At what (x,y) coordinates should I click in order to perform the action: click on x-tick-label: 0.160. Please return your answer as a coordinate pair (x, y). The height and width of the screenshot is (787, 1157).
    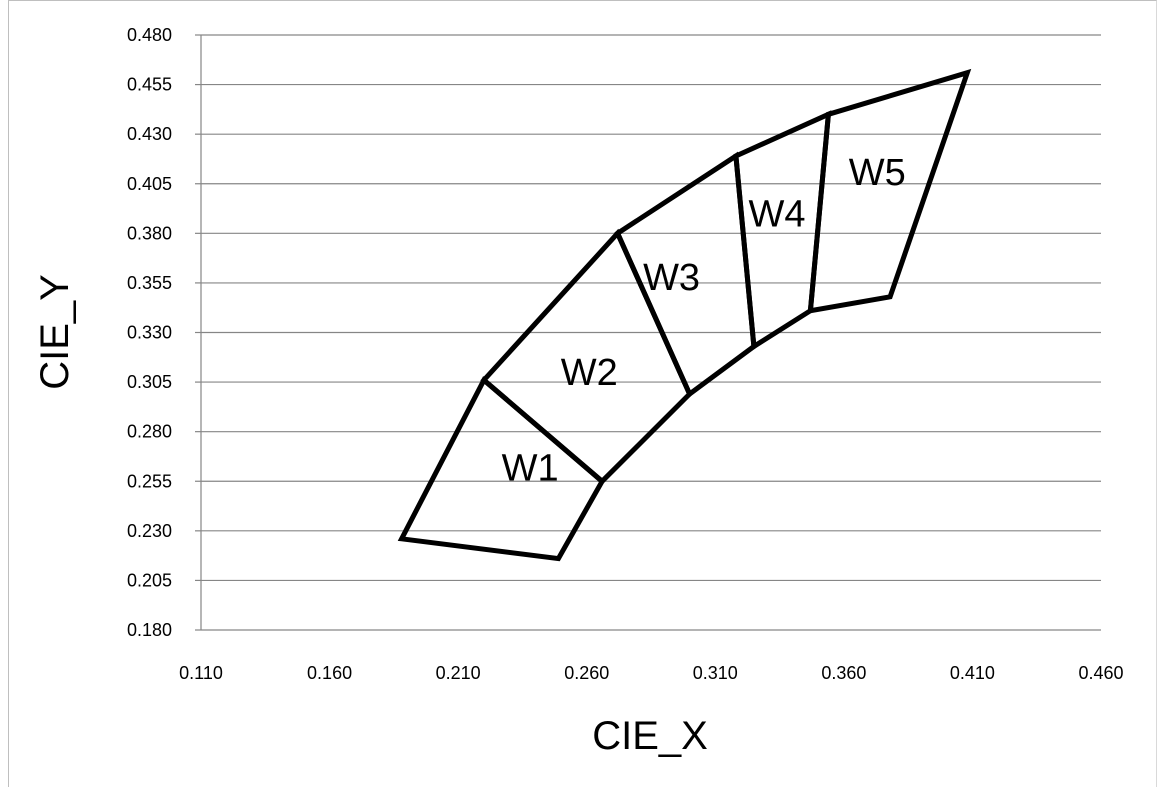
    Looking at the image, I should click on (329, 673).